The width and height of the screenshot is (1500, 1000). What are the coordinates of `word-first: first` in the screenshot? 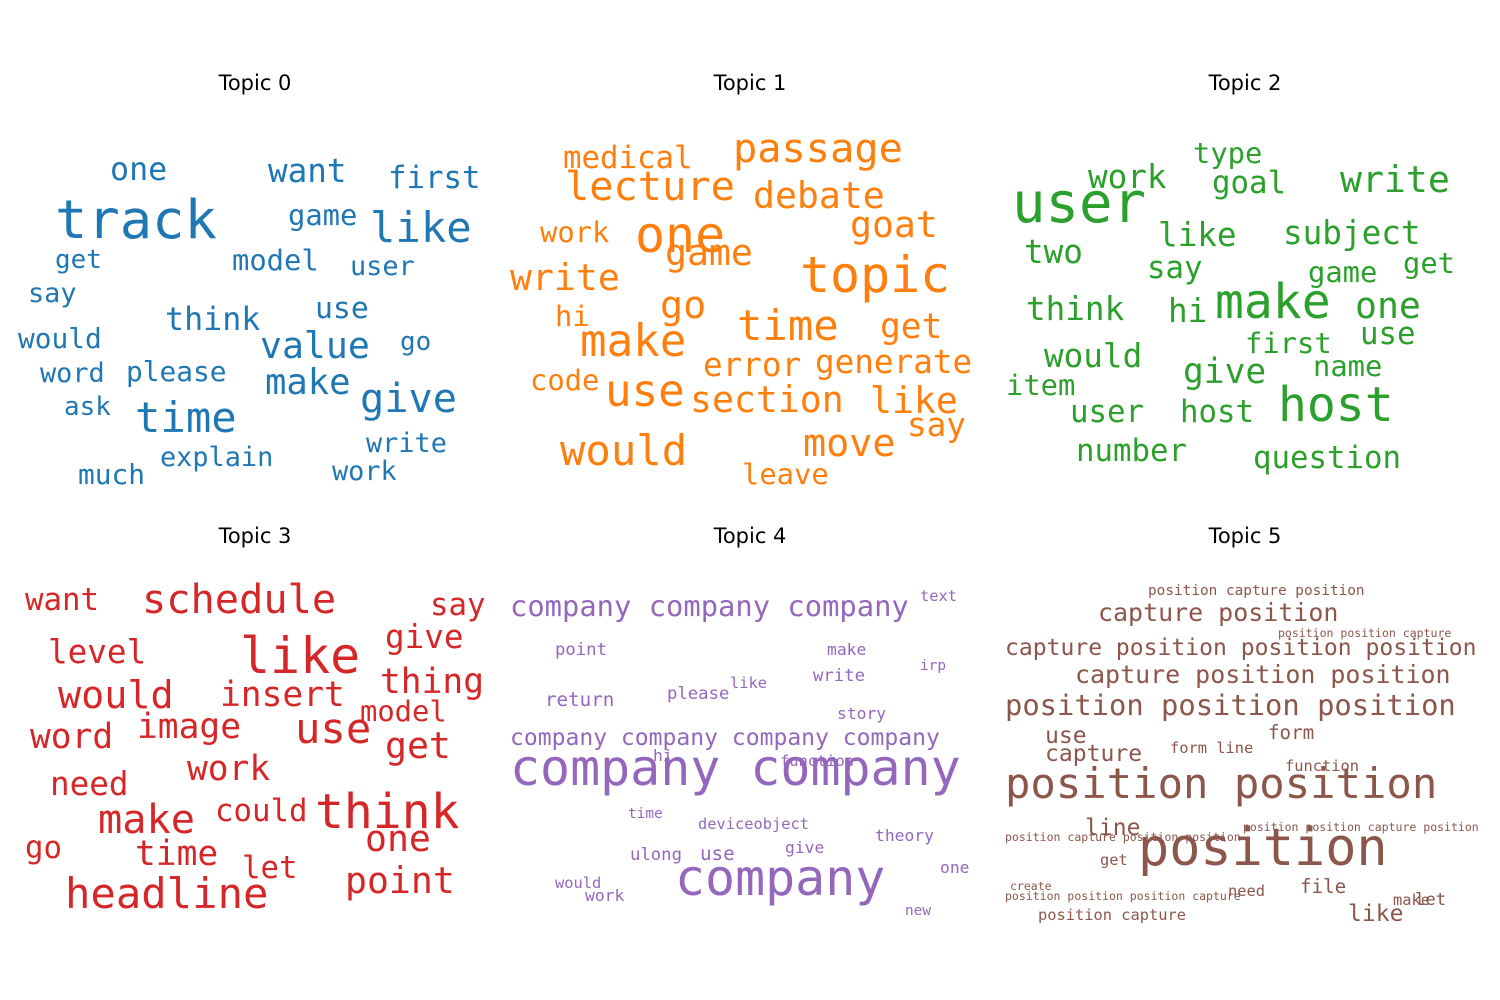 It's located at (1288, 343).